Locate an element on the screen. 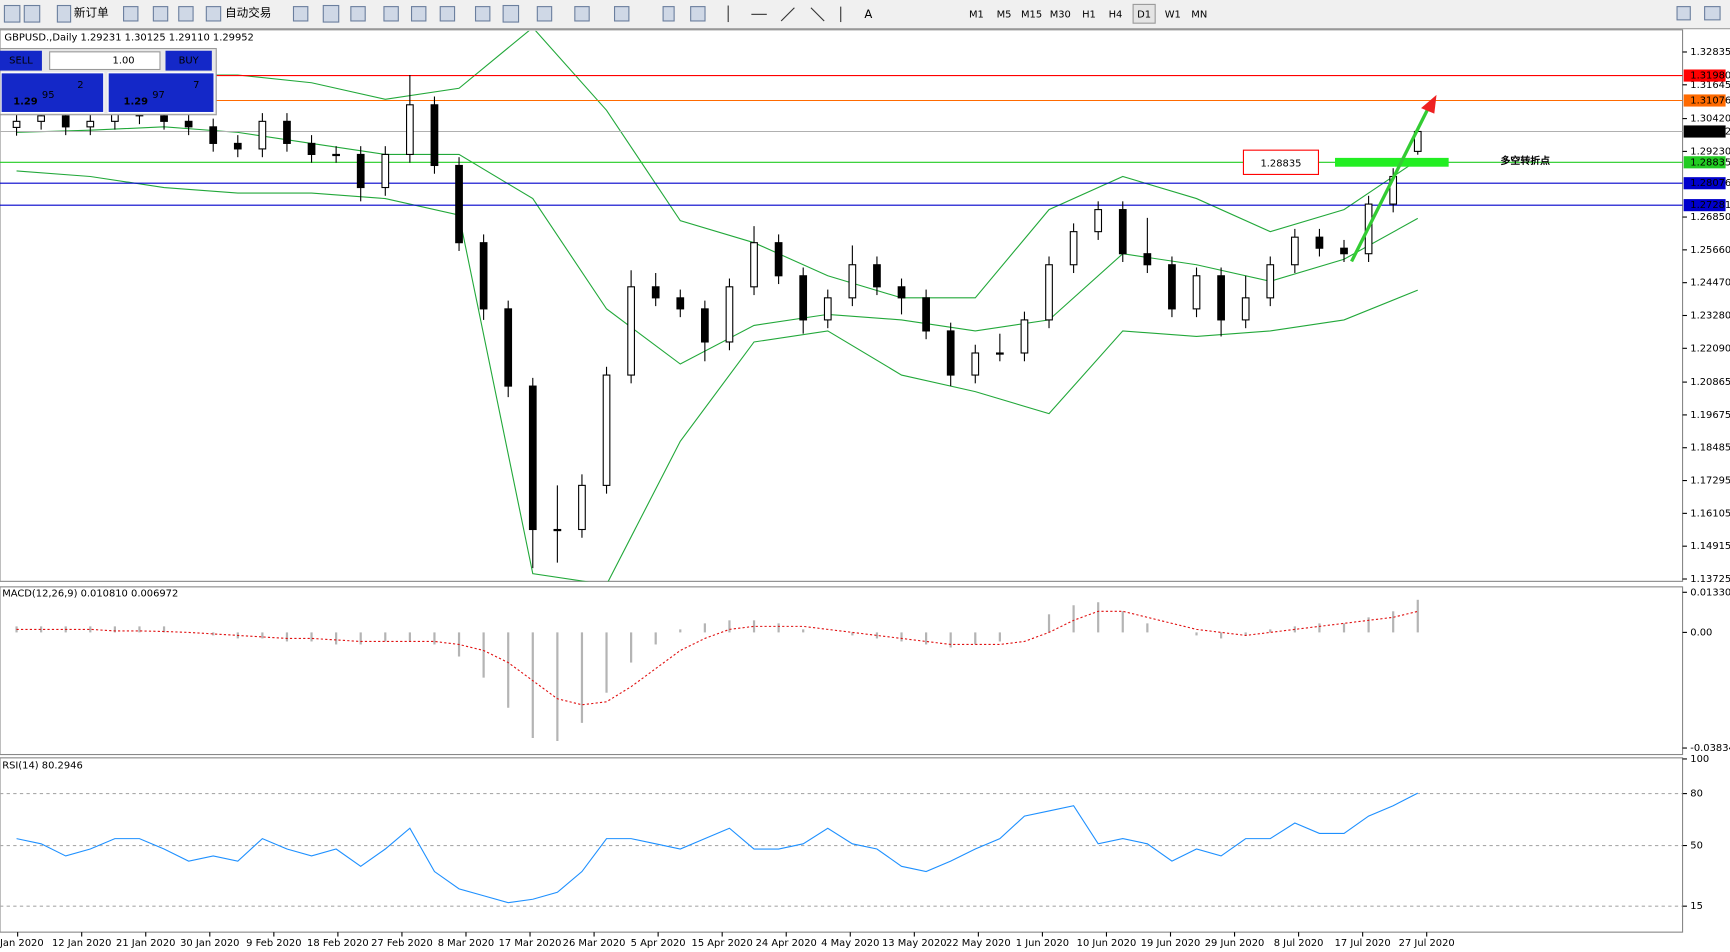 The image size is (1730, 952). timeframe-button: M30 is located at coordinates (1060, 14).